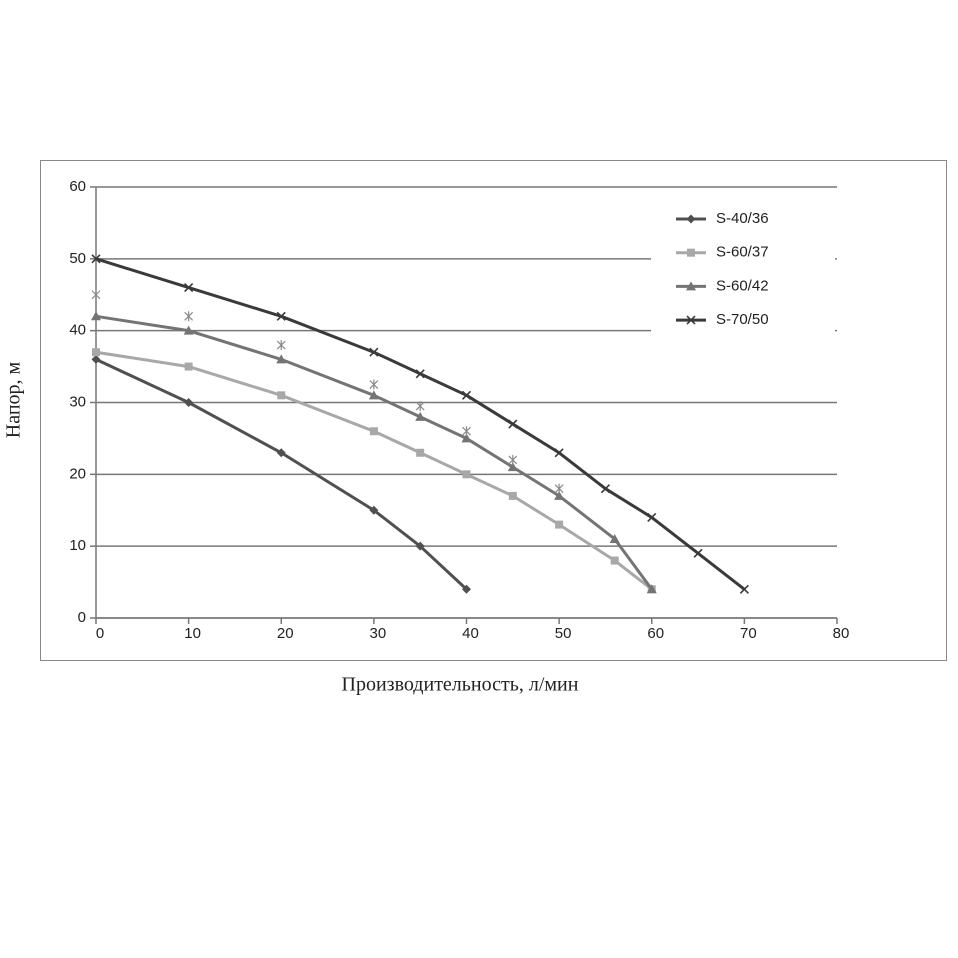 This screenshot has height=958, width=958. Describe the element at coordinates (563, 633) in the screenshot. I see `x-tick-label: 50` at that location.